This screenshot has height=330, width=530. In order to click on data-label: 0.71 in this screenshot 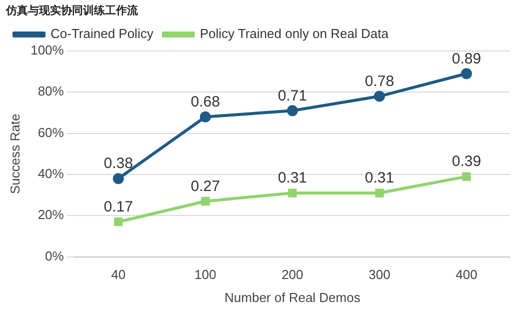, I will do `click(293, 95)`.